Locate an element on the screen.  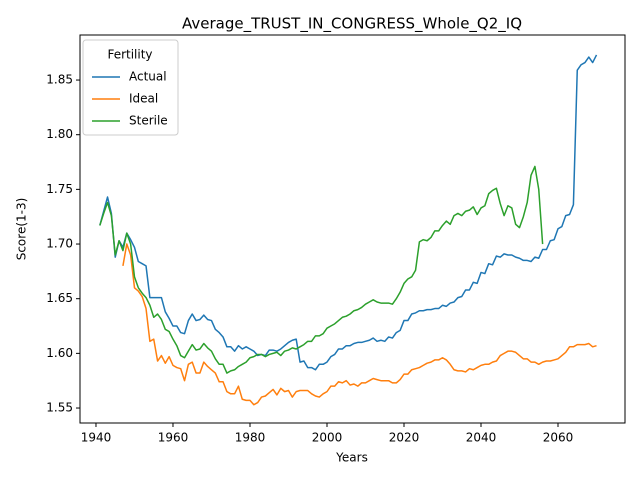
x-axis-label: Years is located at coordinates (351, 458).